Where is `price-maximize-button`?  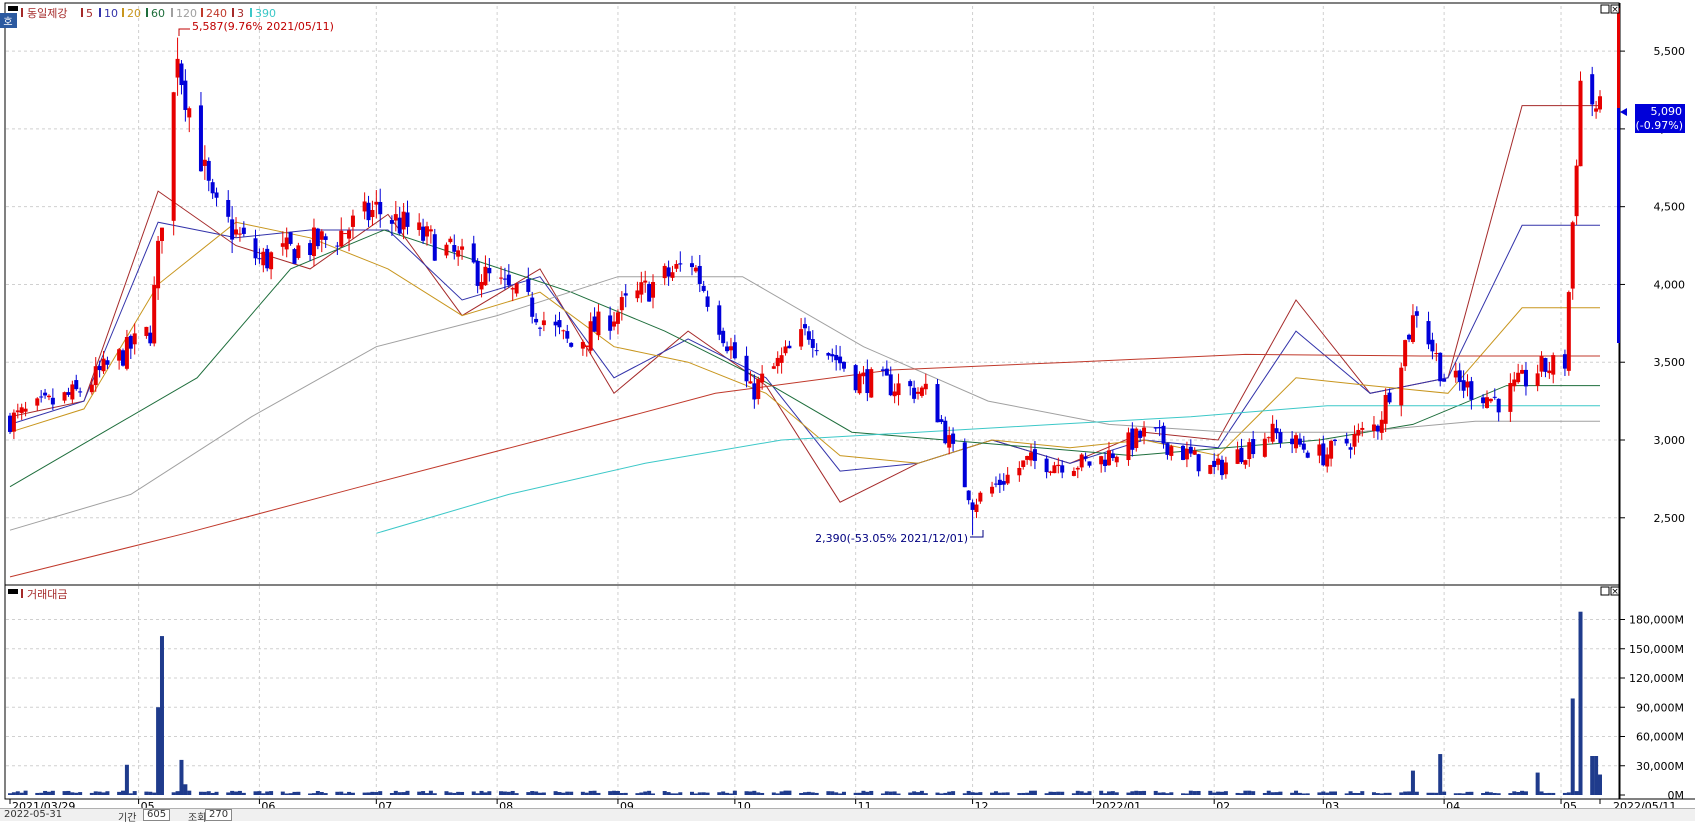
price-maximize-button is located at coordinates (1605, 9).